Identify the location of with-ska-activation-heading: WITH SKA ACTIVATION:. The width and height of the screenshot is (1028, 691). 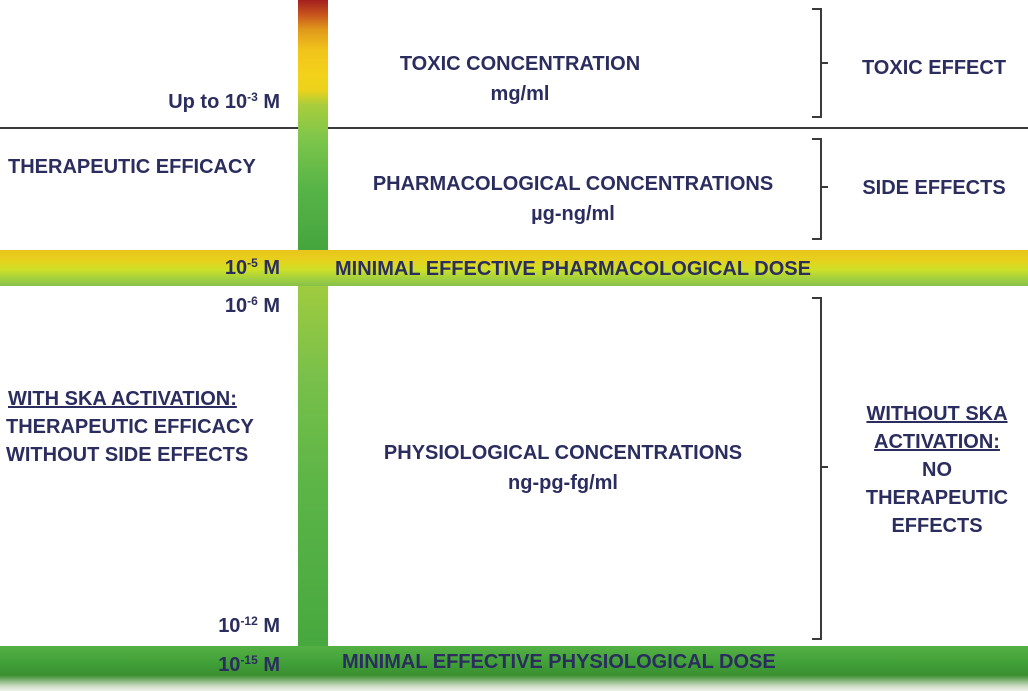
(122, 399).